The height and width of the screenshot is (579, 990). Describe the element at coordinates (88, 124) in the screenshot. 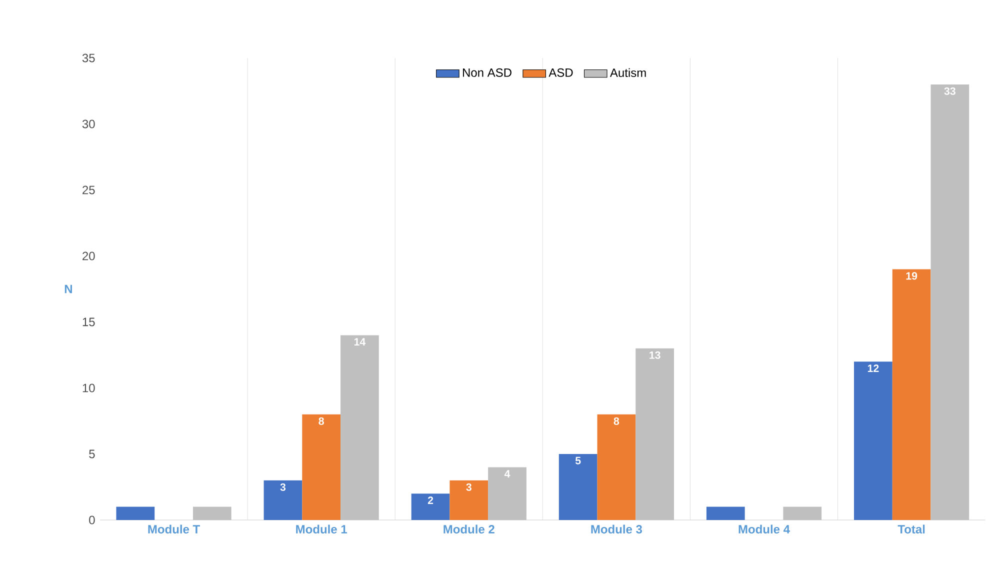

I see `y-tick-label: 30` at that location.